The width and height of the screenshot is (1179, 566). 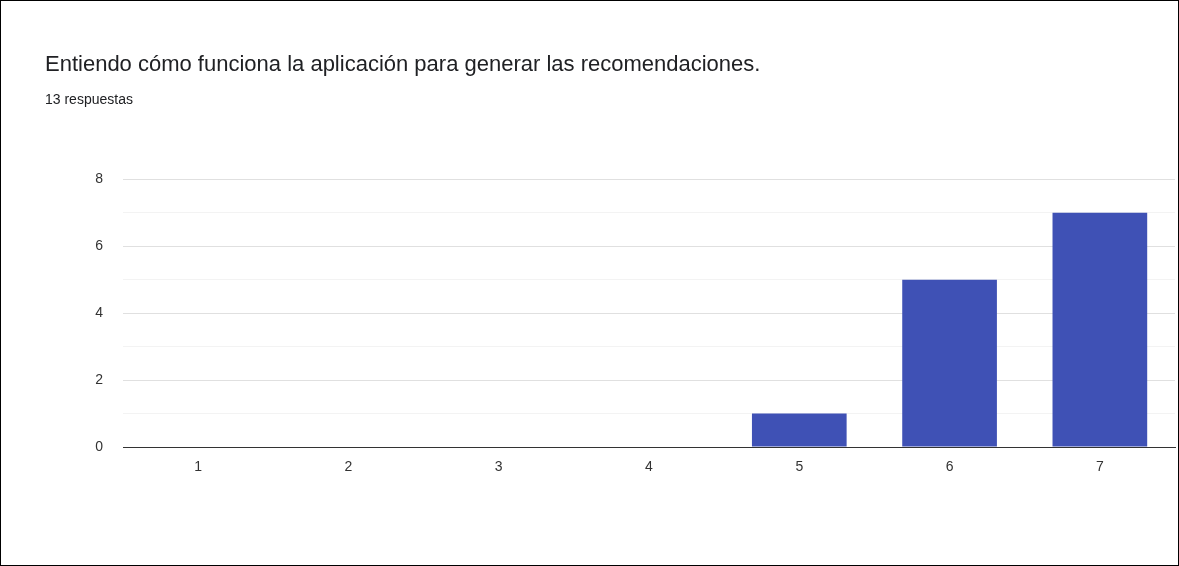 What do you see at coordinates (649, 466) in the screenshot?
I see `x-tick-label: 4` at bounding box center [649, 466].